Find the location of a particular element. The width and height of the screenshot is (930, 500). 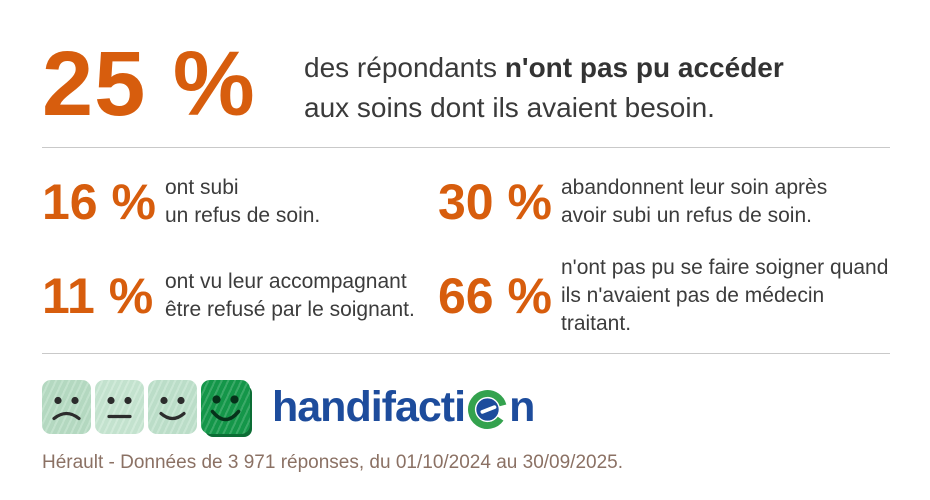

gauge-icon is located at coordinates (488, 409).